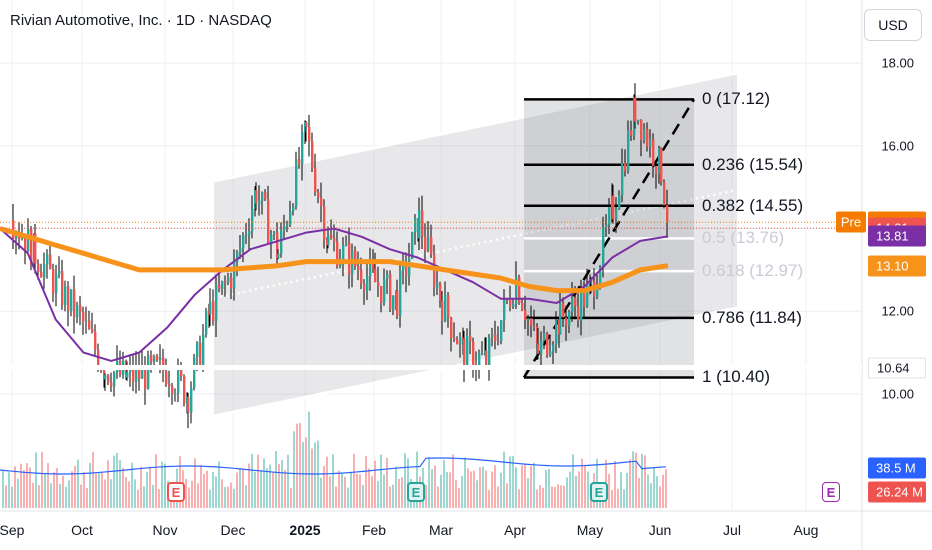 The width and height of the screenshot is (932, 550). What do you see at coordinates (753, 271) in the screenshot?
I see `fib-level-label: 0.618 (12.97)` at bounding box center [753, 271].